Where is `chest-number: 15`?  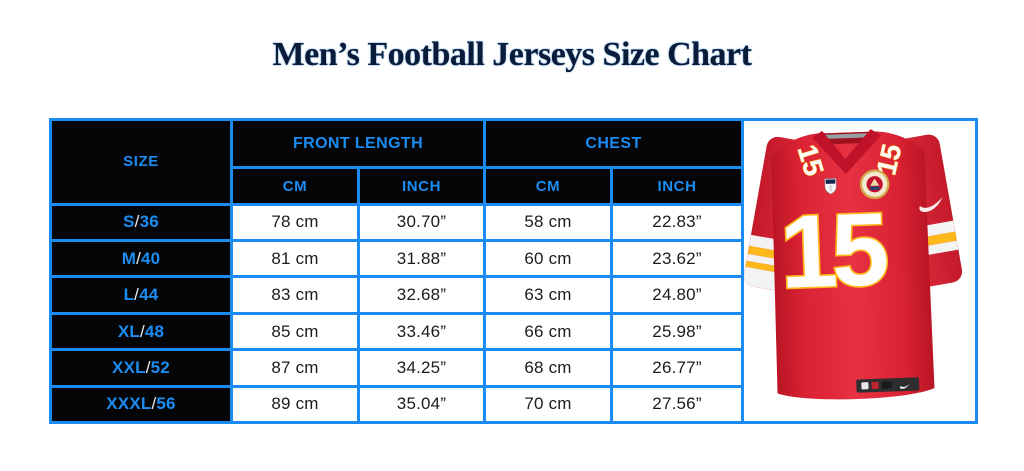
chest-number: 15 is located at coordinates (833, 250).